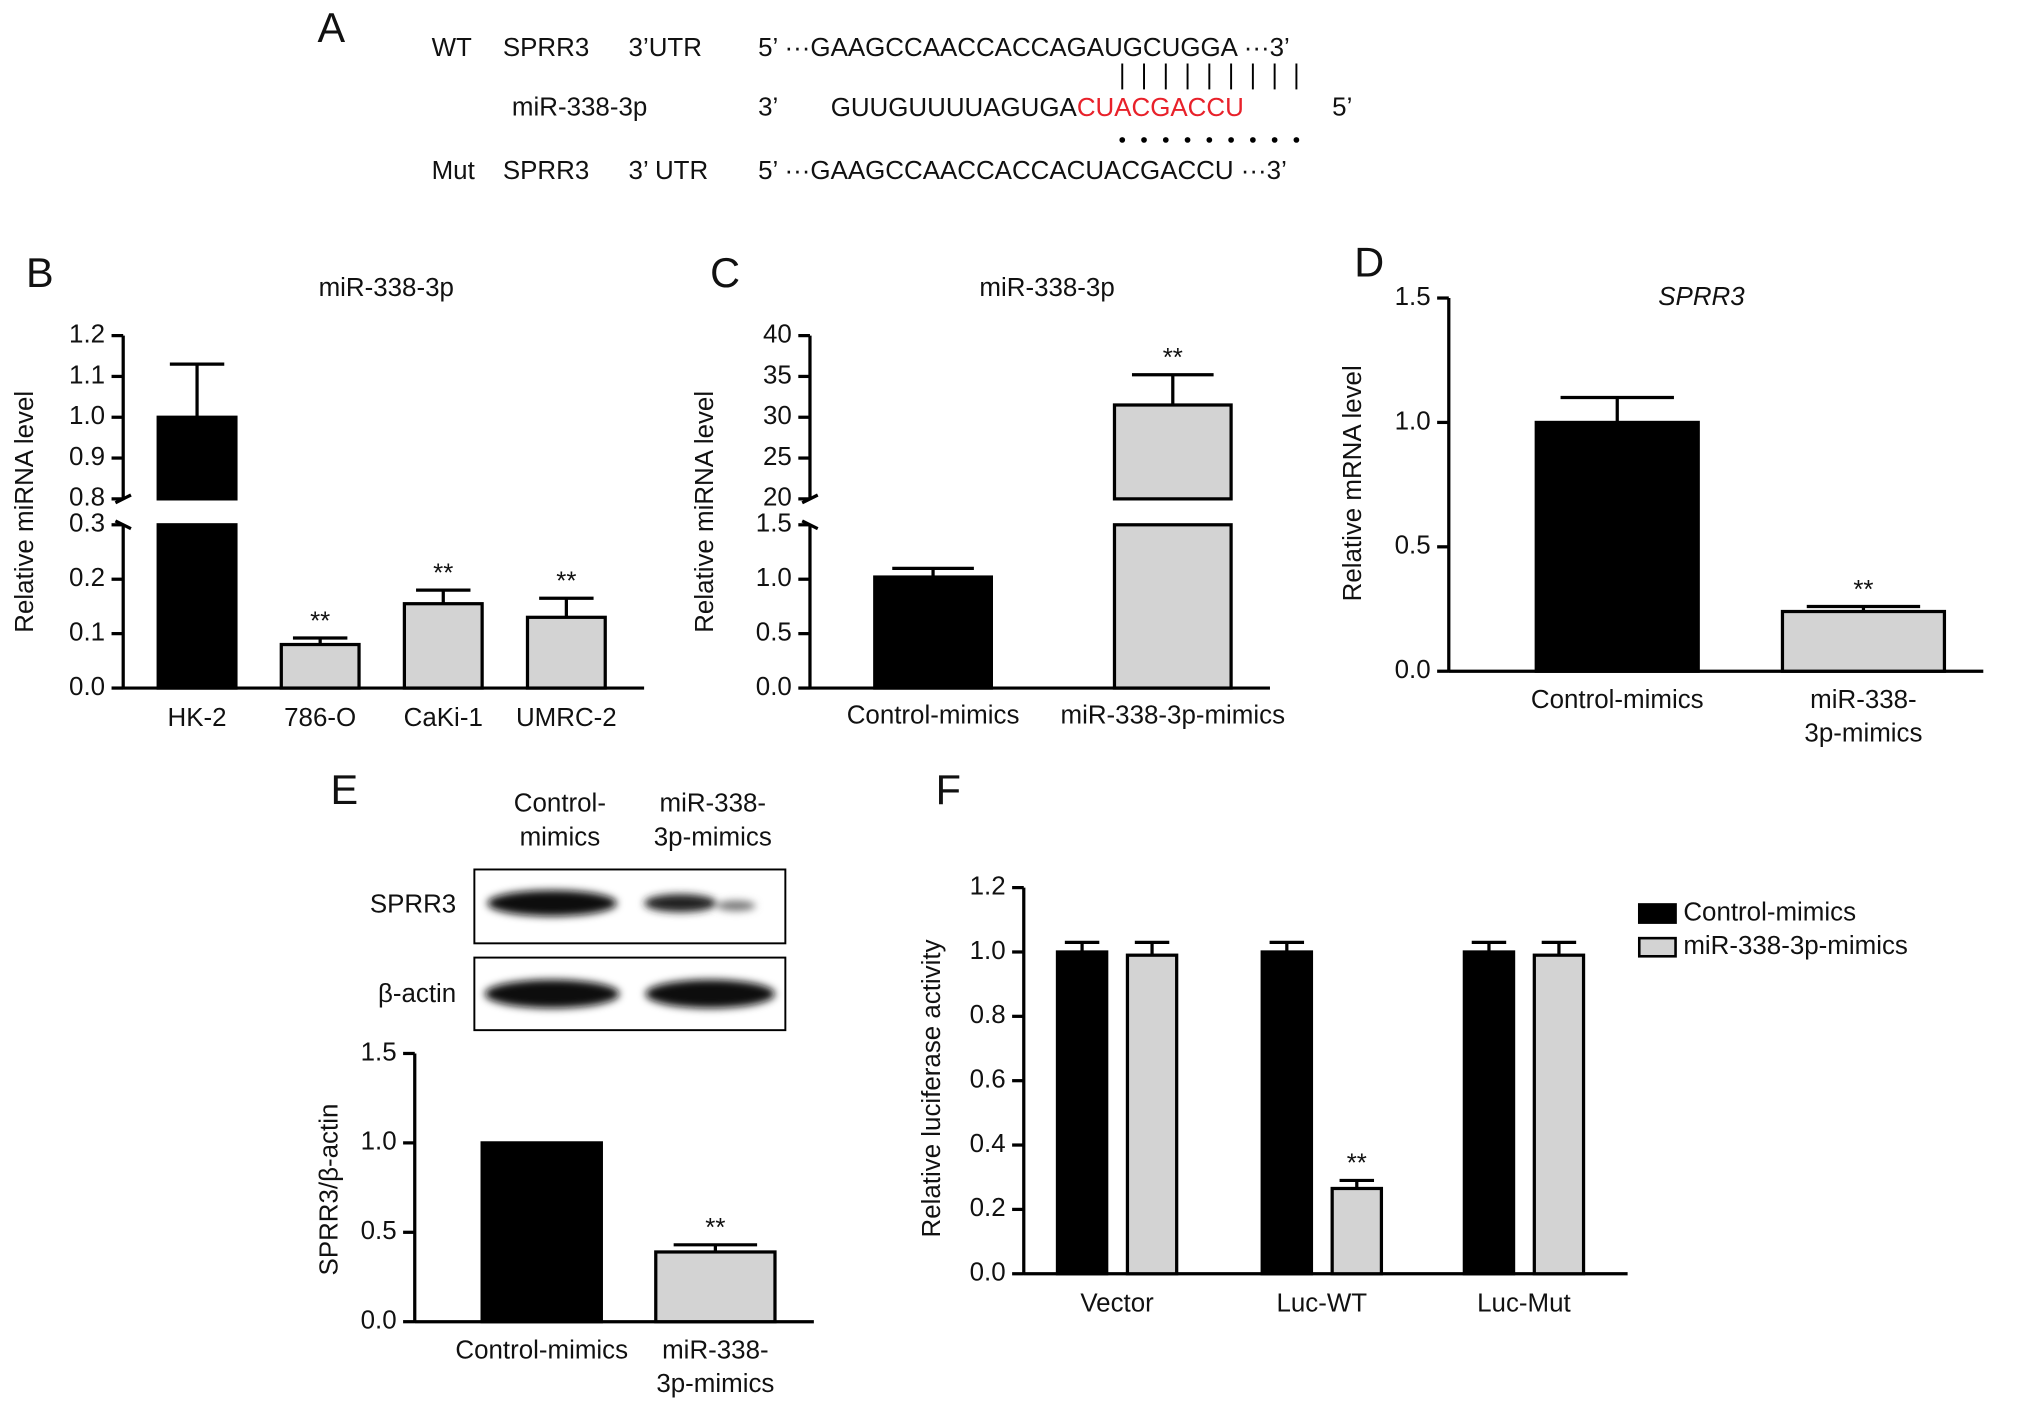  Describe the element at coordinates (1160, 108) in the screenshot. I see `seed-region: CUACGACCU` at that location.